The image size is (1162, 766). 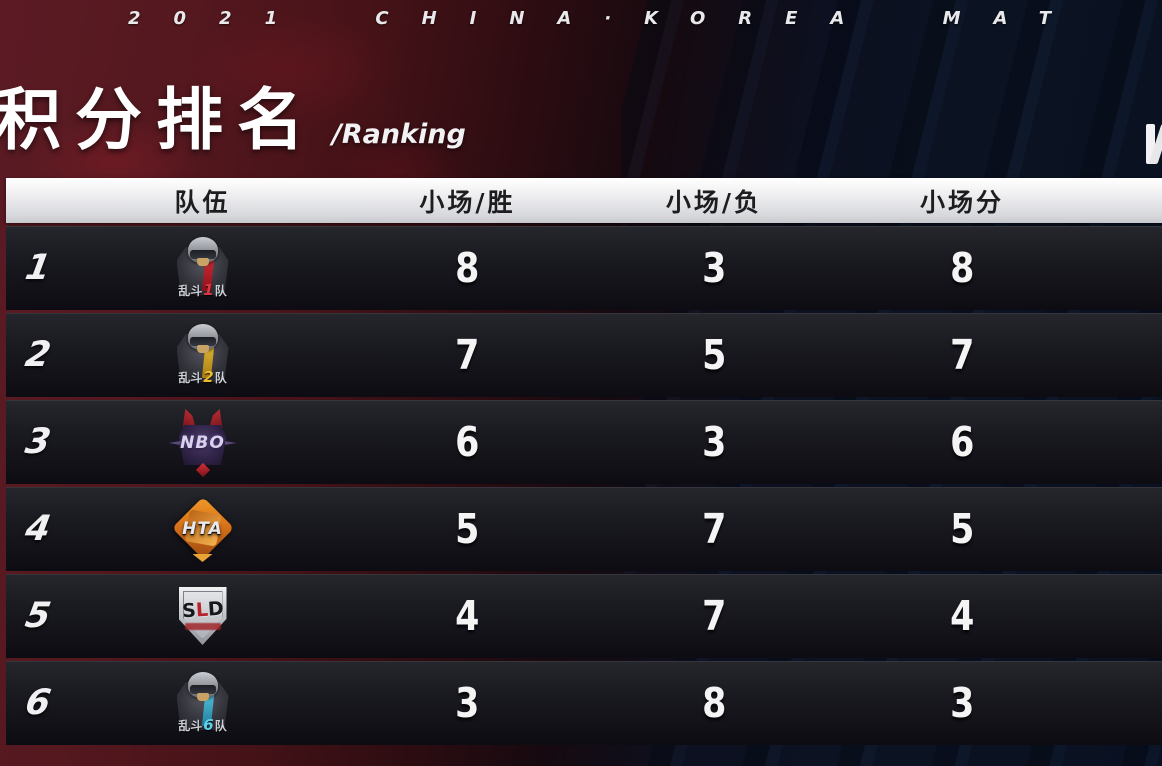 I want to click on team-cell: 乱斗2队, so click(x=202, y=355).